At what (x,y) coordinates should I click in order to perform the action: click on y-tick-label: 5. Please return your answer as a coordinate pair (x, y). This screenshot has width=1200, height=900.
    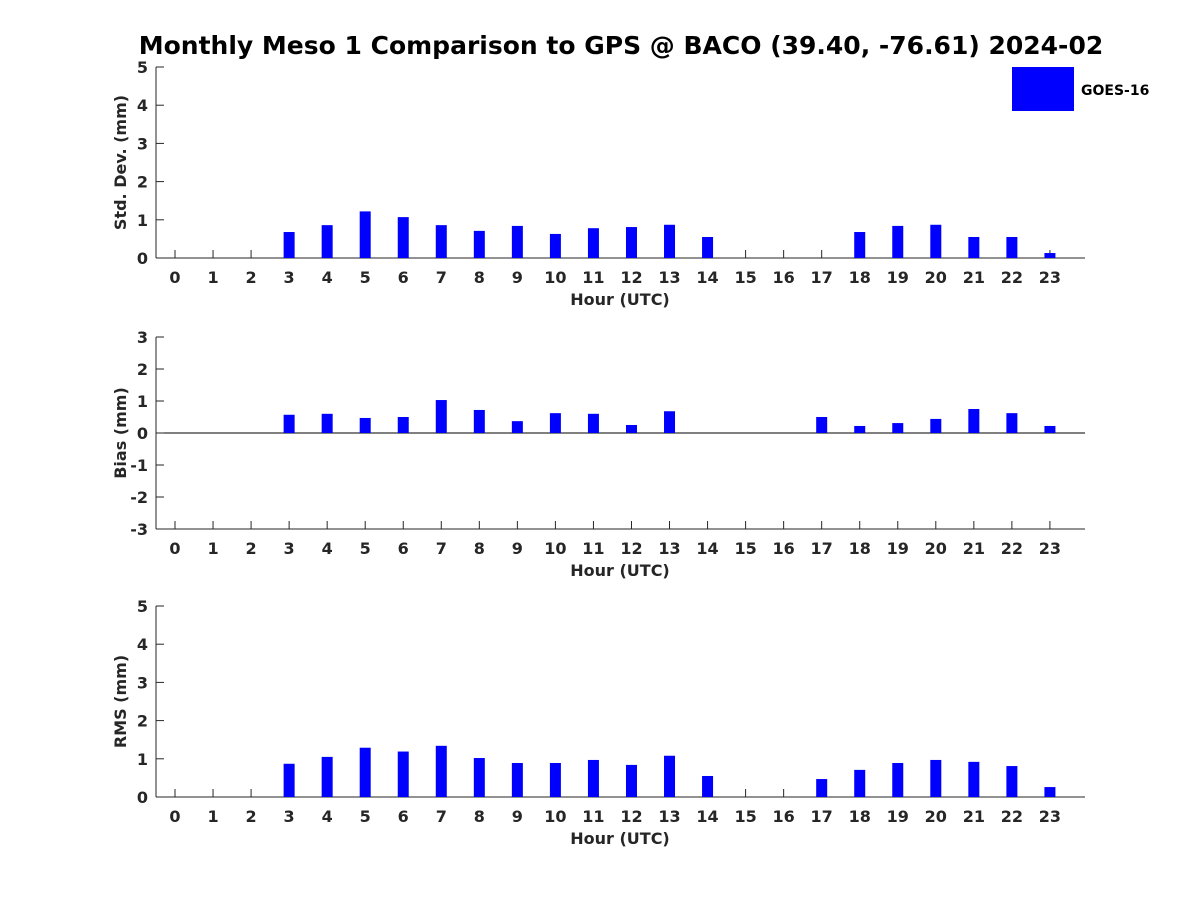
    Looking at the image, I should click on (142, 67).